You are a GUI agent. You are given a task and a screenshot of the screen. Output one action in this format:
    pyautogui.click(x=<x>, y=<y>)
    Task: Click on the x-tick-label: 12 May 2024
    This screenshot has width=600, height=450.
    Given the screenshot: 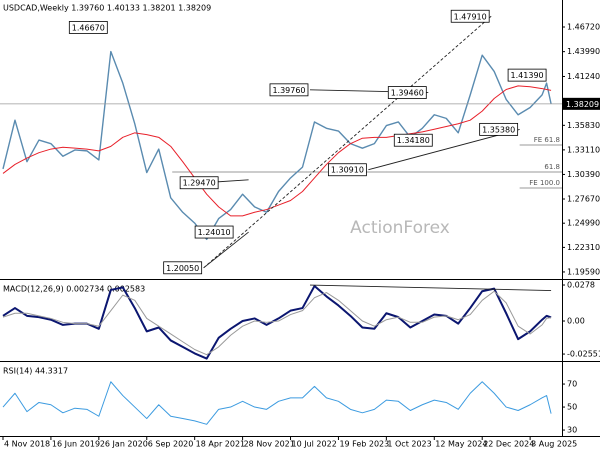 What is the action you would take?
    pyautogui.click(x=461, y=444)
    